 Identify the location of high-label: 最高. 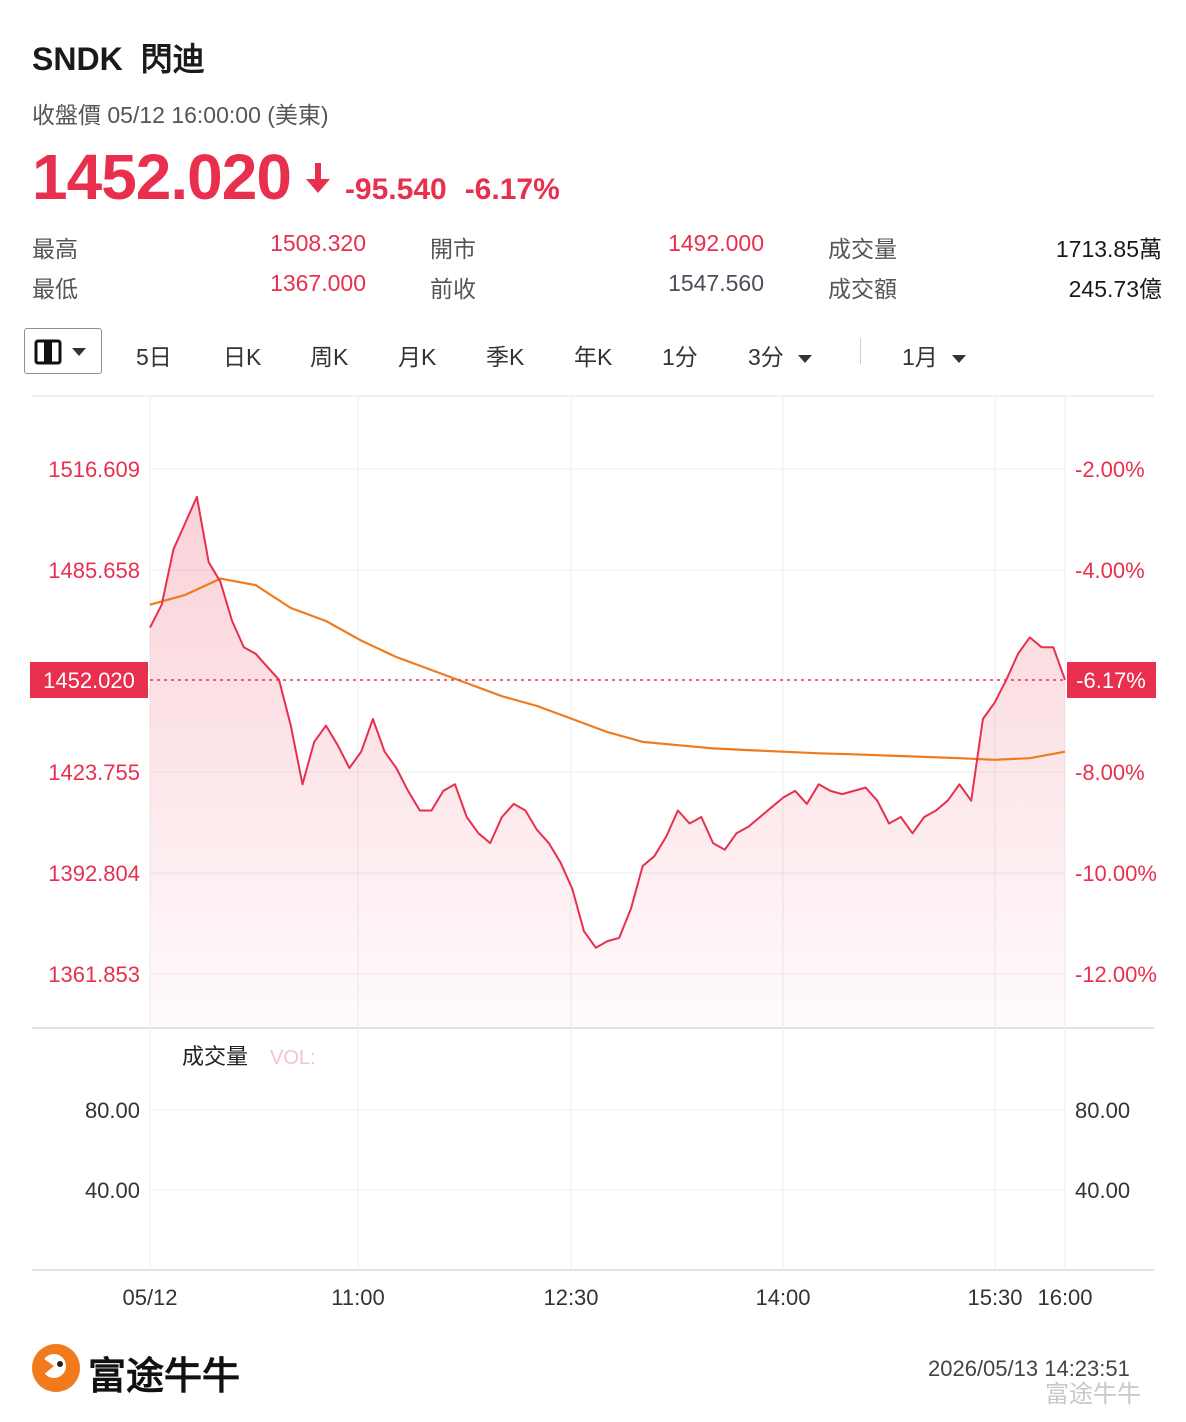
(55, 249).